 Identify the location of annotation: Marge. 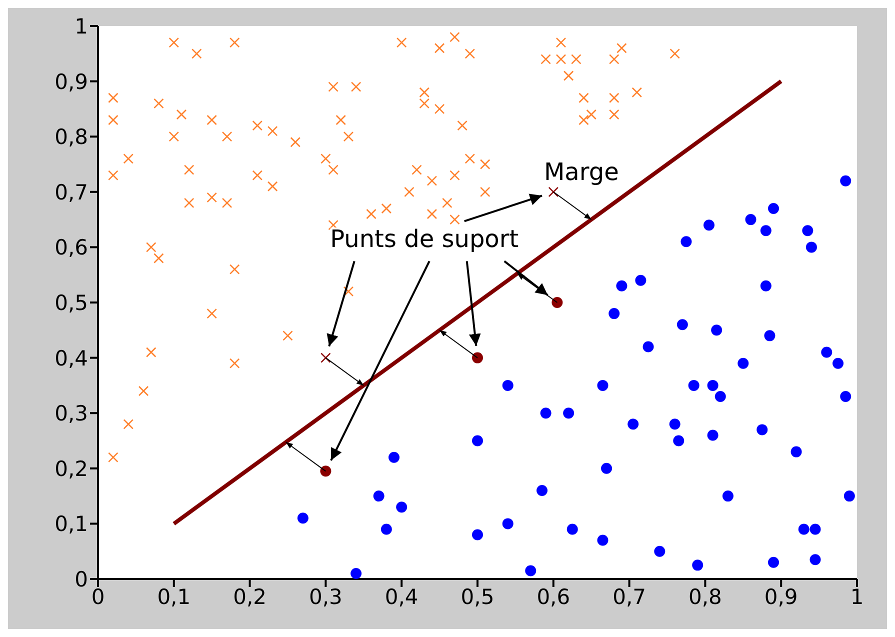
(581, 172).